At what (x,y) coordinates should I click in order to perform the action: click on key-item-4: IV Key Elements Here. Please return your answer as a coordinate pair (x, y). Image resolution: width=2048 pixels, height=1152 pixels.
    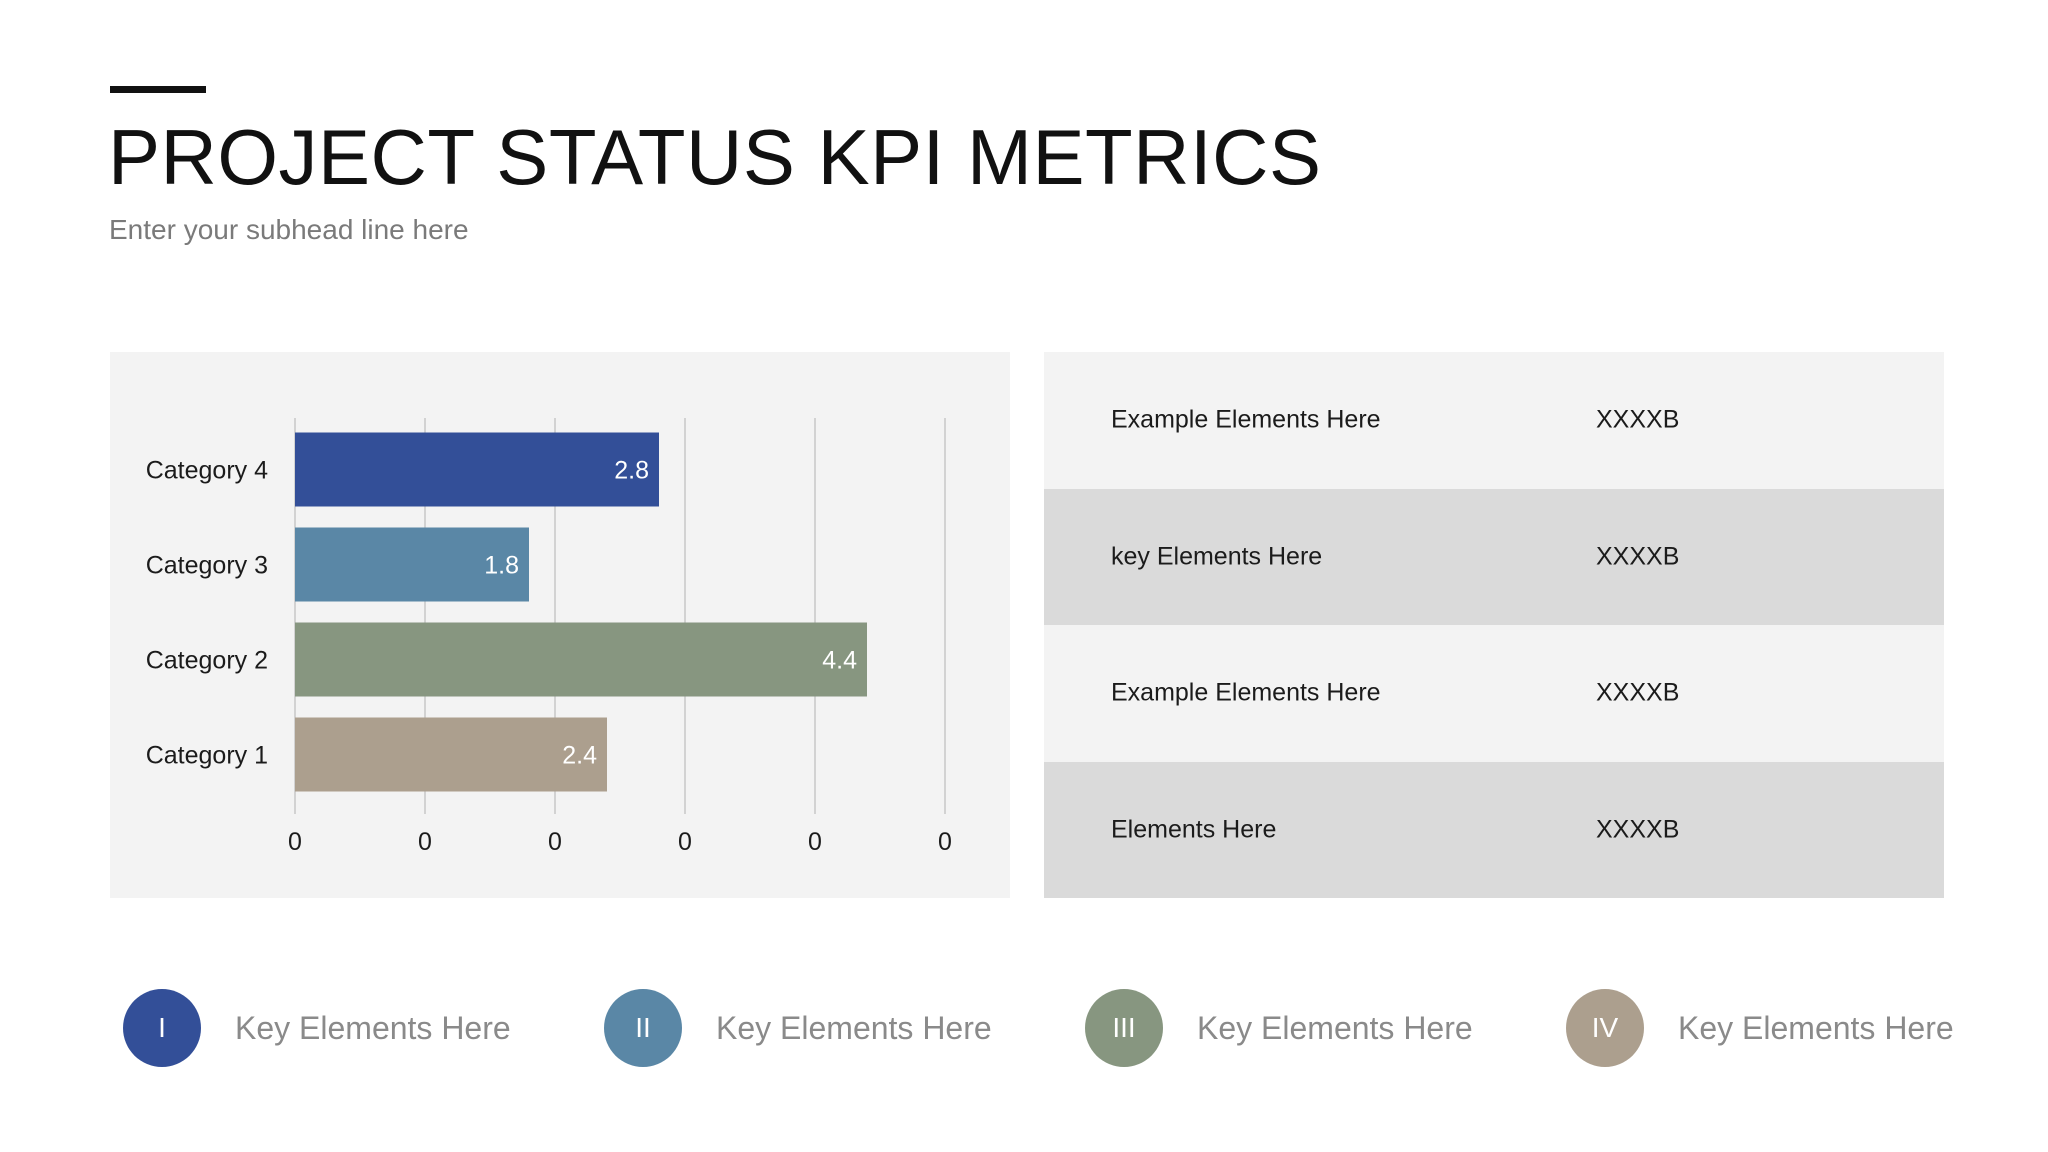
    Looking at the image, I should click on (1760, 1028).